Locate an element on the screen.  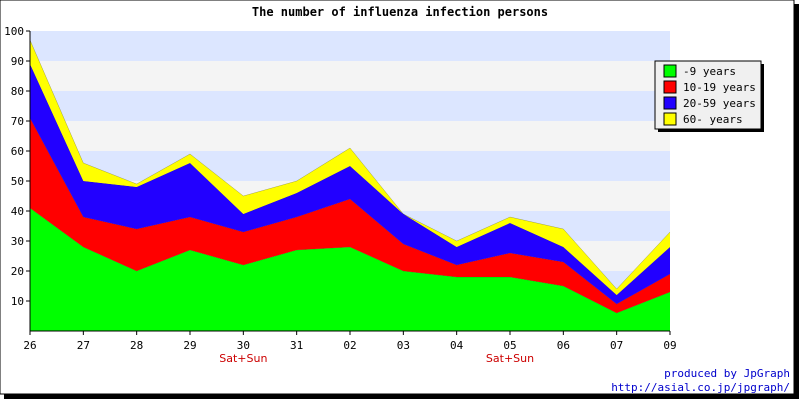
legend-label: -9 years is located at coordinates (709, 71).